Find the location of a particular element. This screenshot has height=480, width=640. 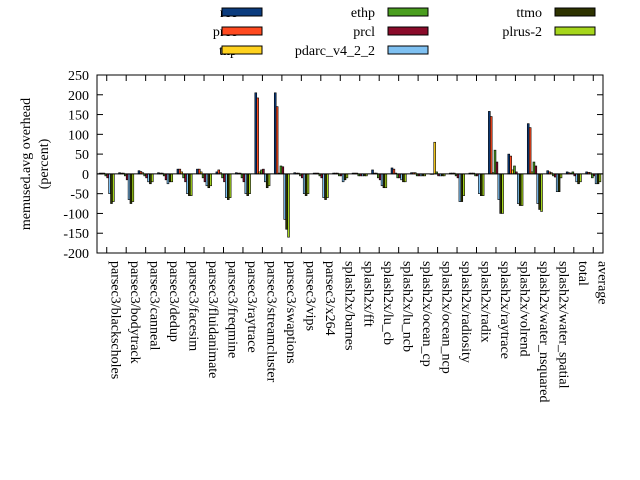

x-tick-label: parsec3/raytrace is located at coordinates (251, 307).